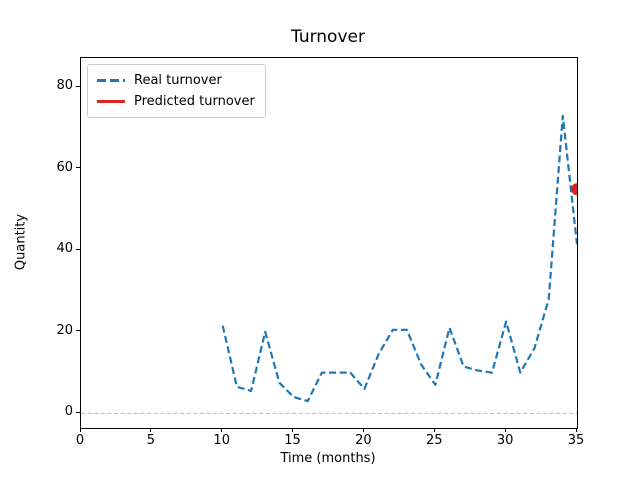 The image size is (640, 480). I want to click on y-tick-label: 0, so click(68, 412).